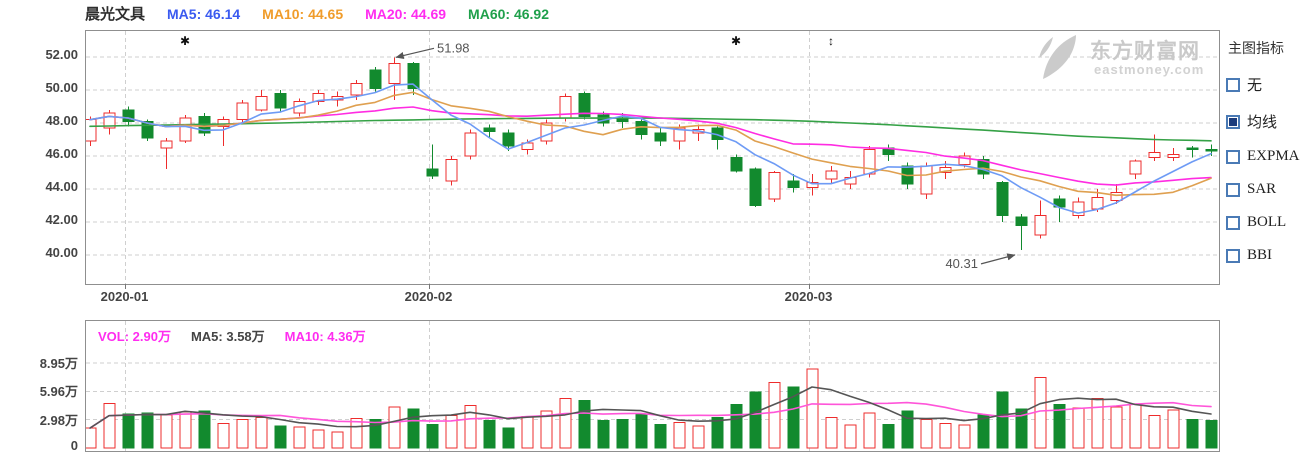 This screenshot has height=460, width=1310. Describe the element at coordinates (453, 47) in the screenshot. I see `price-annotation: 51.98` at that location.